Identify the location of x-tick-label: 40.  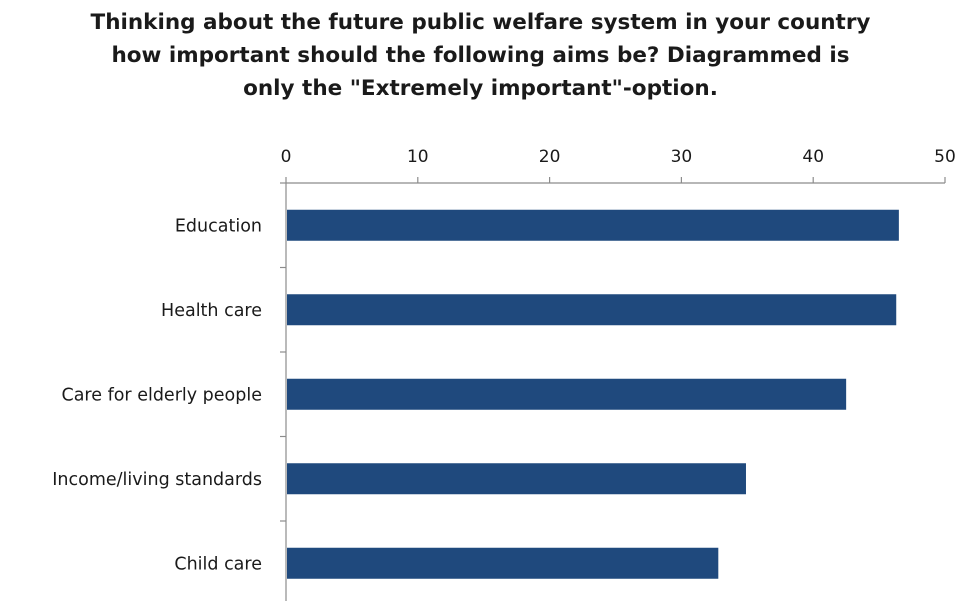
(813, 157).